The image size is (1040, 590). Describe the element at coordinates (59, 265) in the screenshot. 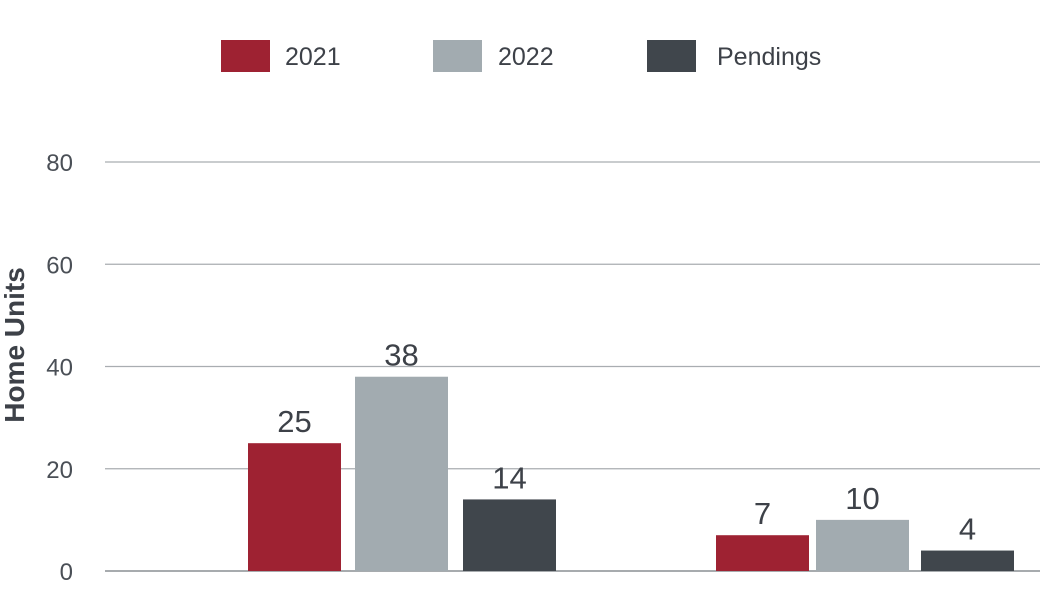

I see `y-tick-label: 60` at that location.